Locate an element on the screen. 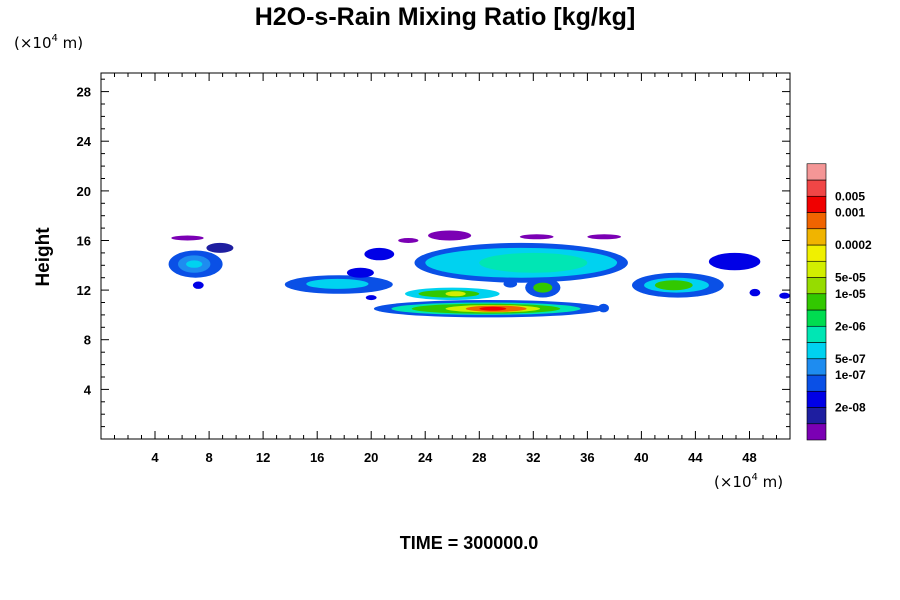  x-unit-prefix: (×10 is located at coordinates (733, 482).